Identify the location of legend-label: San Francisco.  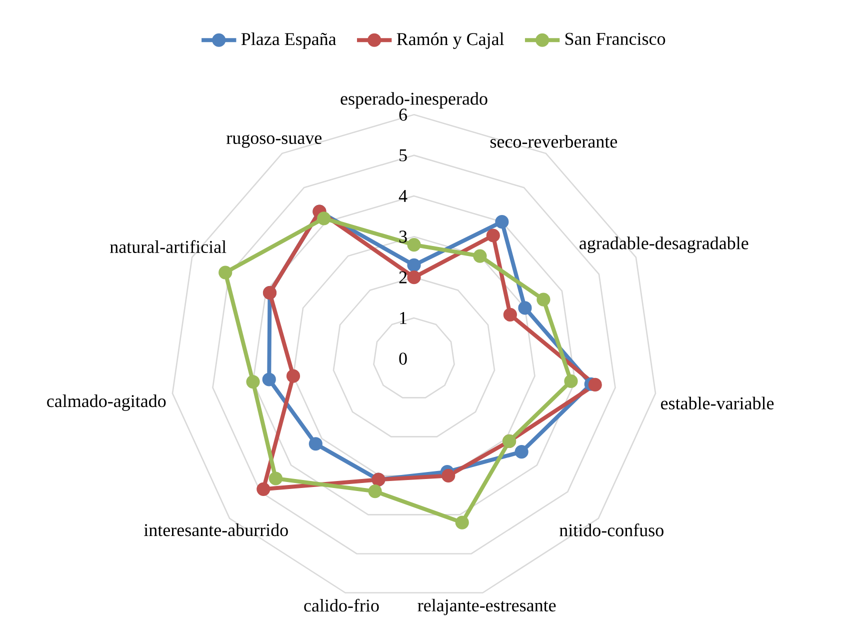
(616, 38).